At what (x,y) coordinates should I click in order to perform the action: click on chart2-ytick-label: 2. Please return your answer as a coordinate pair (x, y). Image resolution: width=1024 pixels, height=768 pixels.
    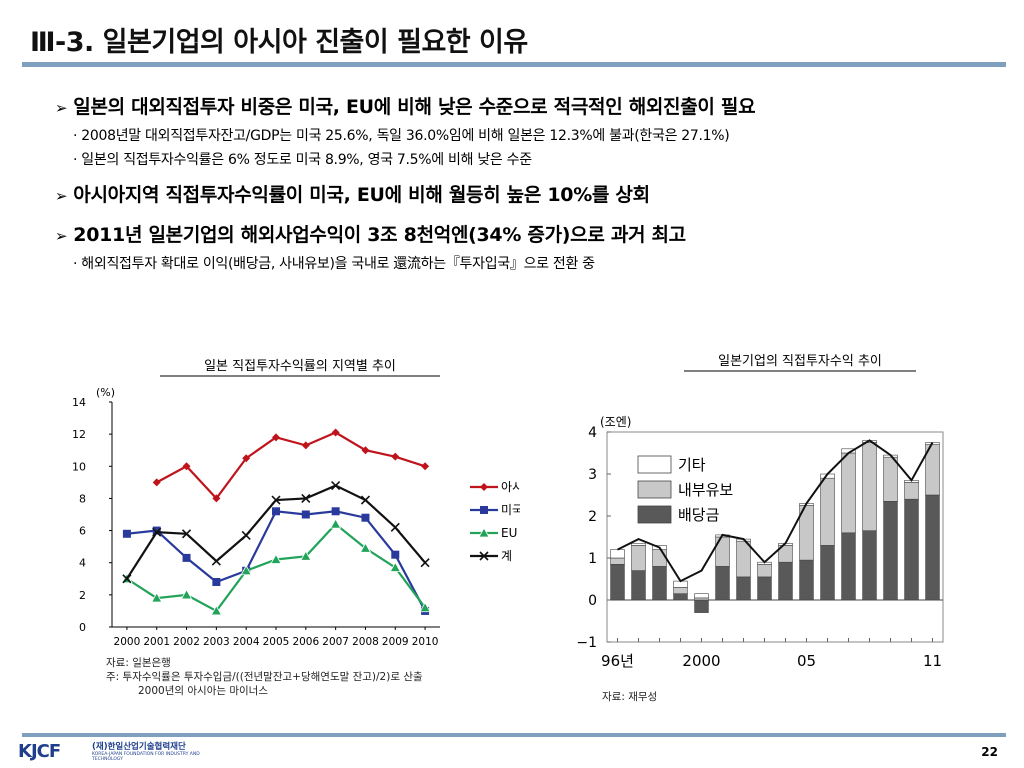
    Looking at the image, I should click on (592, 517).